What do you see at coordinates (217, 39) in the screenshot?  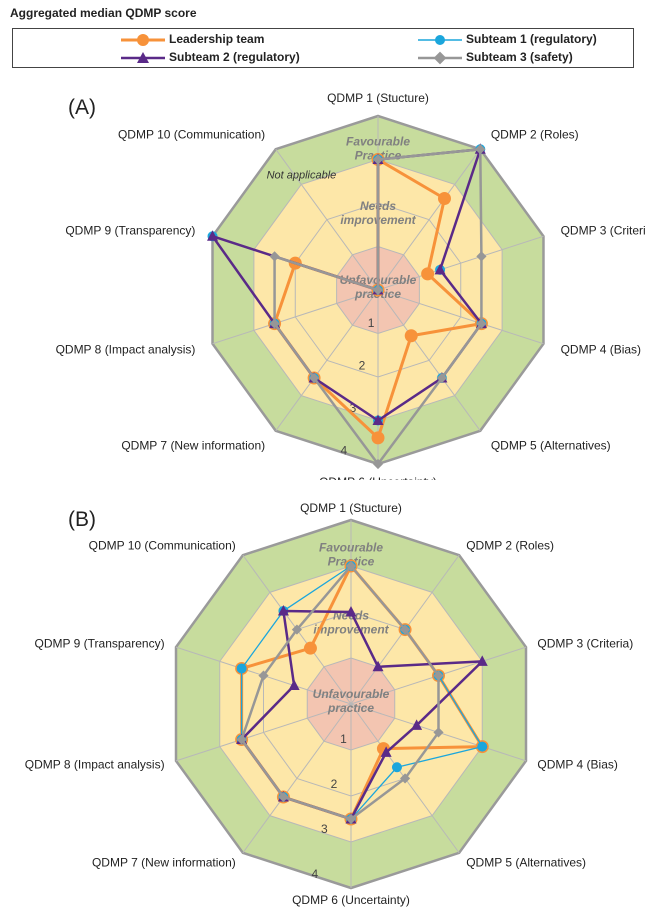 I see `legend-label: Leadership team` at bounding box center [217, 39].